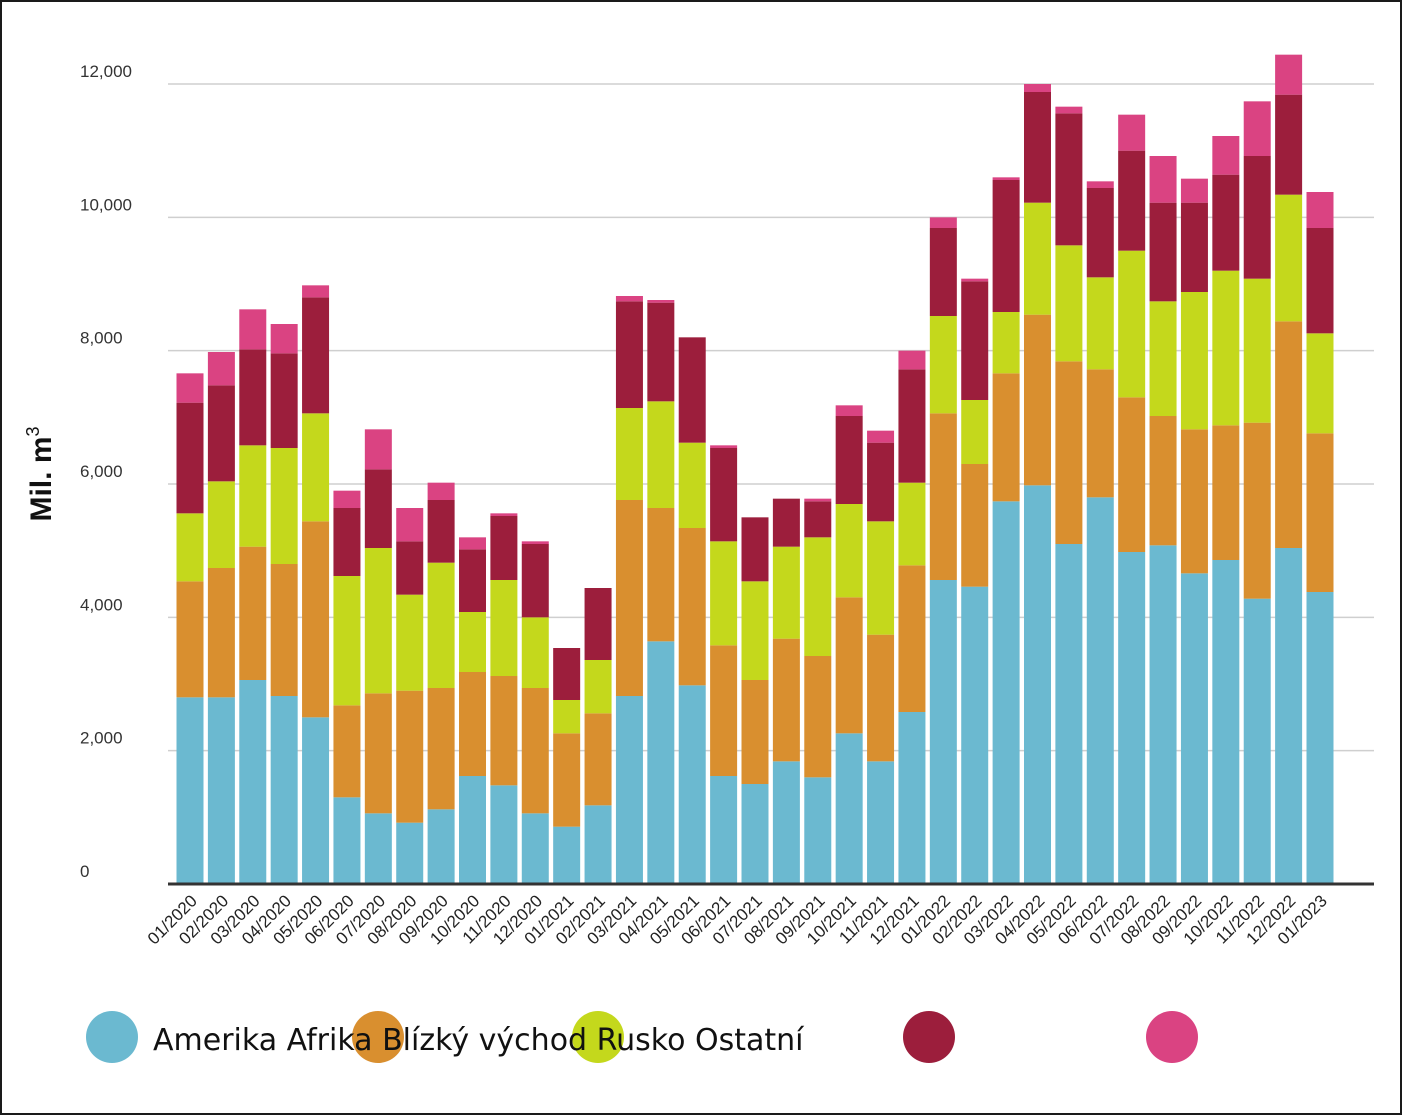  I want to click on y-tick-label: 6,000, so click(101, 471).